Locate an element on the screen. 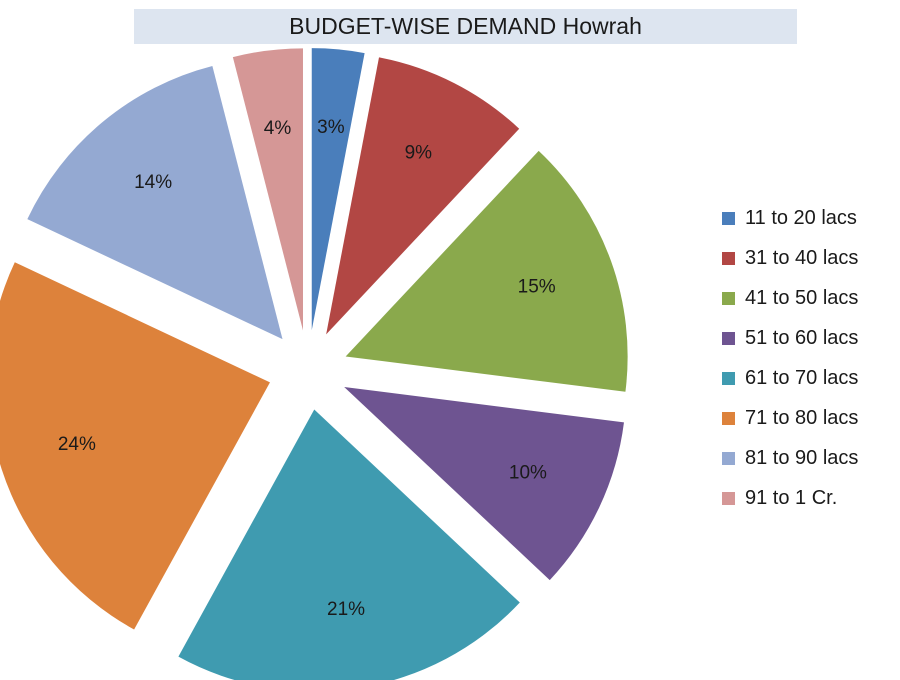  legend-item: 41 to 50 lacs is located at coordinates (790, 298).